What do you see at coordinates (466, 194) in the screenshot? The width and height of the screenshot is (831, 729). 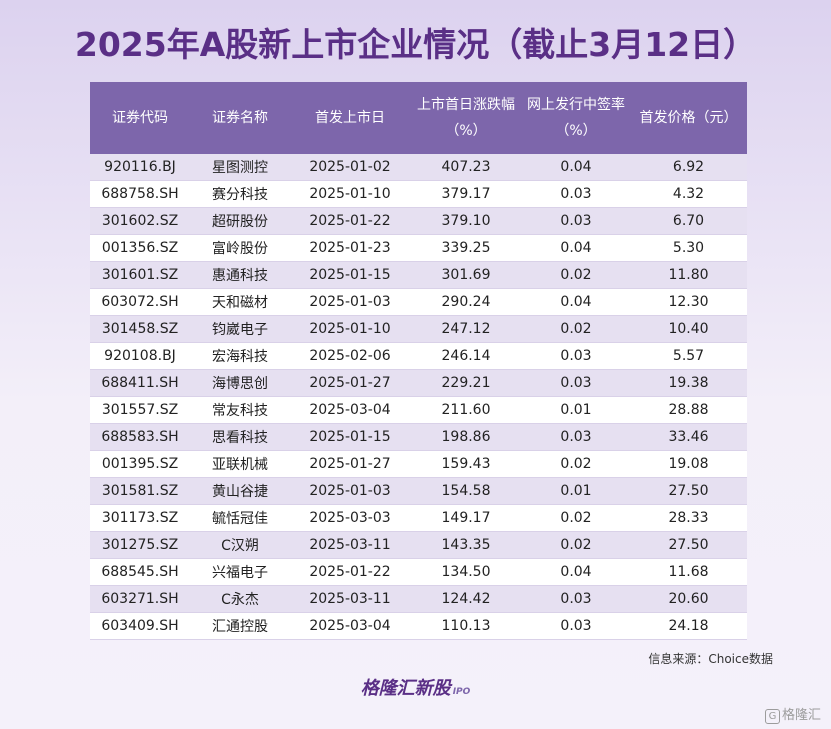 I see `table-cell: 379.17` at bounding box center [466, 194].